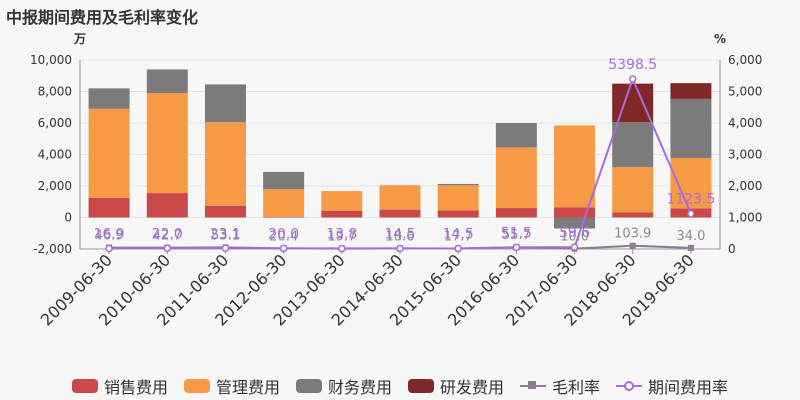 Image resolution: width=800 pixels, height=400 pixels. Describe the element at coordinates (632, 234) in the screenshot. I see `data-label-毛利率: 103.9` at that location.